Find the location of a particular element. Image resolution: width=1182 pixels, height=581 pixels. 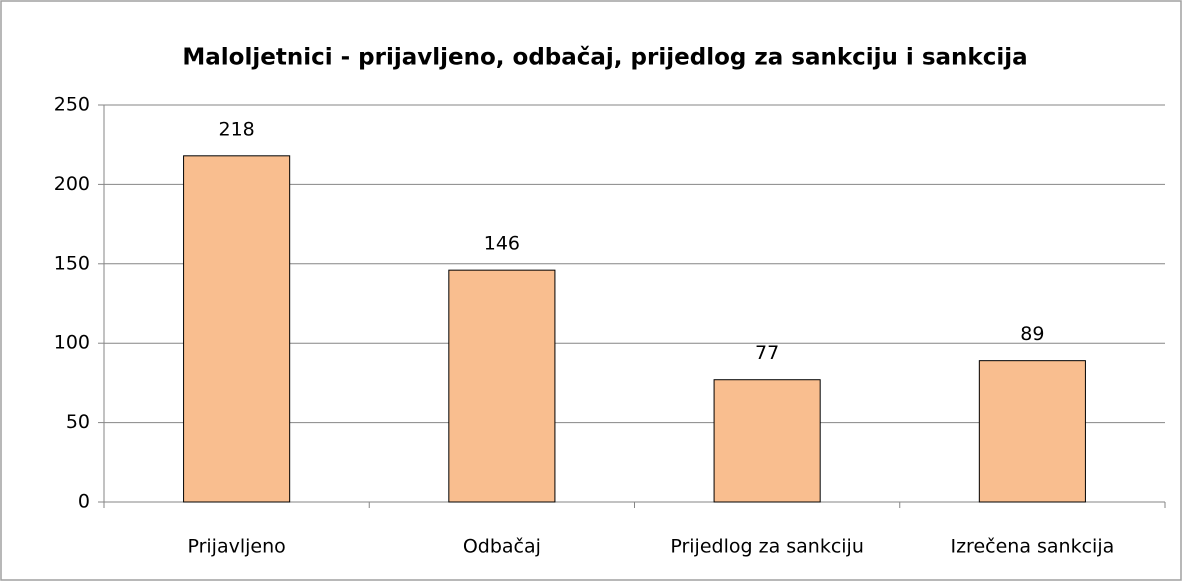

x-tick-label: Izrečena sankcija is located at coordinates (1032, 547).